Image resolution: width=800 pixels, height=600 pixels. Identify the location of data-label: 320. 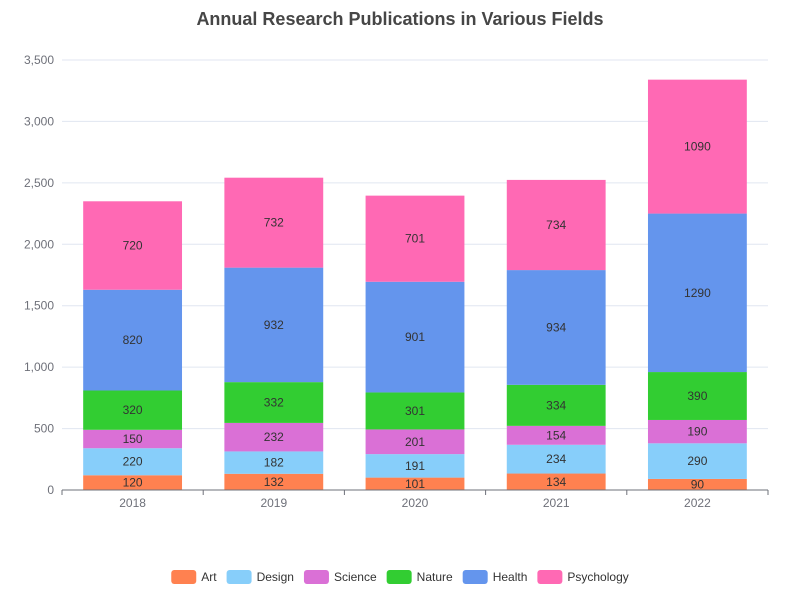
(133, 410).